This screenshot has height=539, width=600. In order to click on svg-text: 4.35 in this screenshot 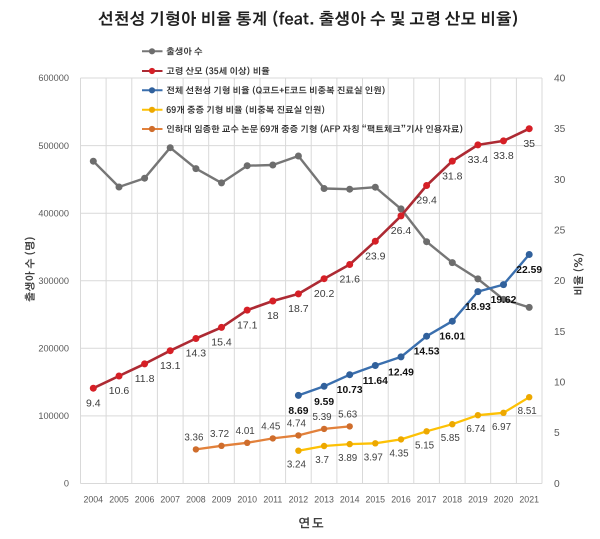, I will do `click(399, 453)`.